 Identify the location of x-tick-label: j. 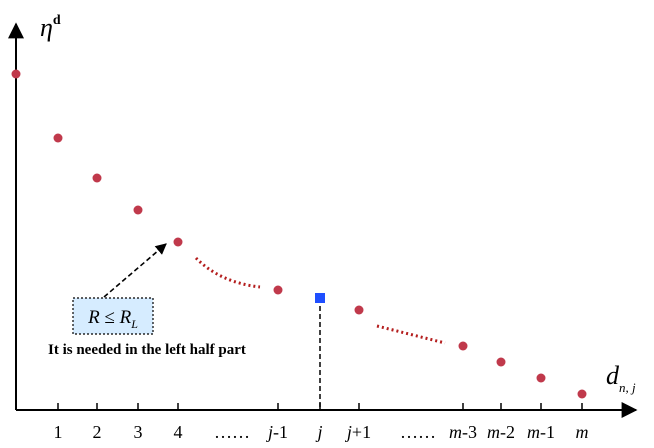
(318, 432).